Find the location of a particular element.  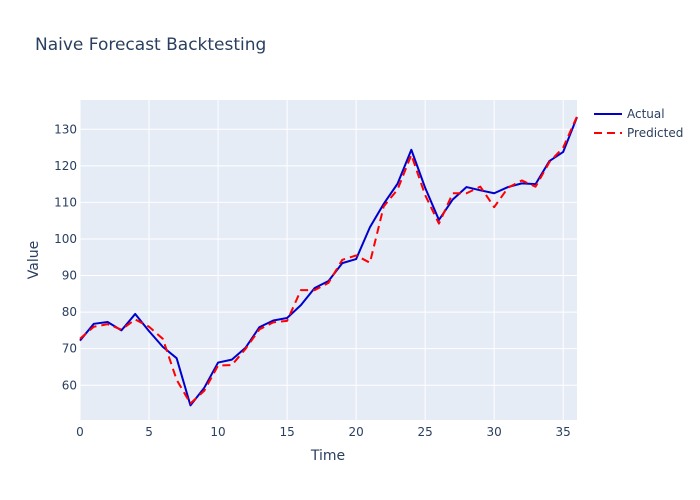

x-tick-label: 15 is located at coordinates (286, 432).